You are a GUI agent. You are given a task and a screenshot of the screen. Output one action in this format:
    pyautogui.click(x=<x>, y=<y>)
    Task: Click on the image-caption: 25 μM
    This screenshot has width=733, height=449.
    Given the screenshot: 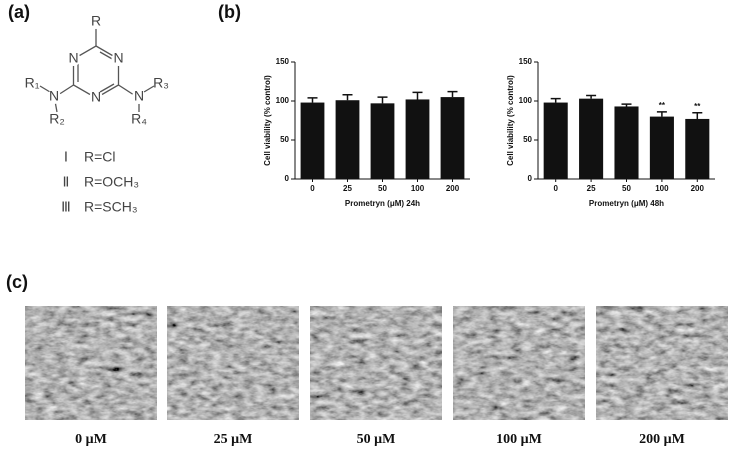 What is the action you would take?
    pyautogui.click(x=233, y=439)
    